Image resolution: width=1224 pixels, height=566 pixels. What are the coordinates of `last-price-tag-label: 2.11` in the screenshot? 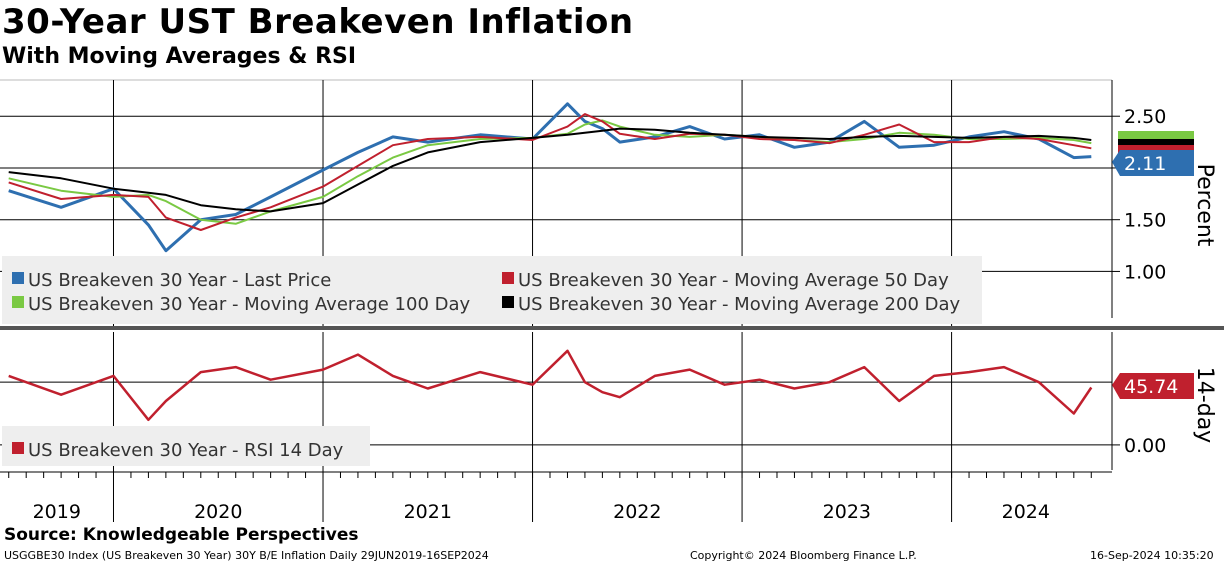 It's located at (1145, 164).